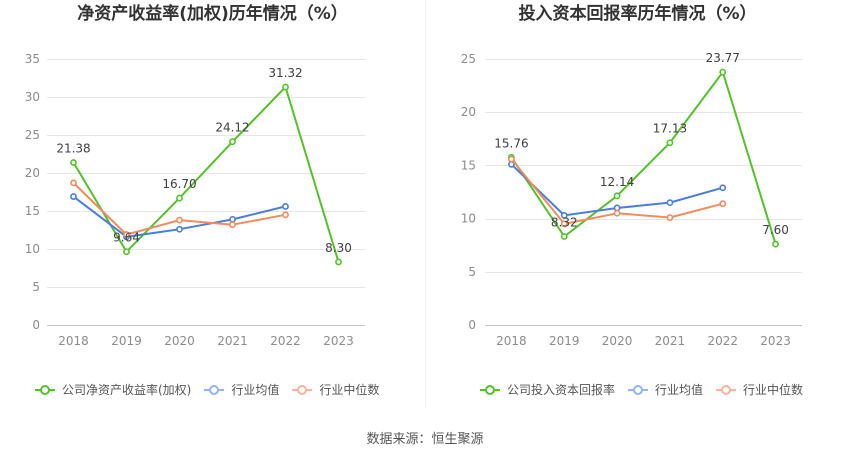 This screenshot has height=458, width=850. I want to click on roic-chart-title: 投入资本回报率历年情况（%）, so click(637, 14).